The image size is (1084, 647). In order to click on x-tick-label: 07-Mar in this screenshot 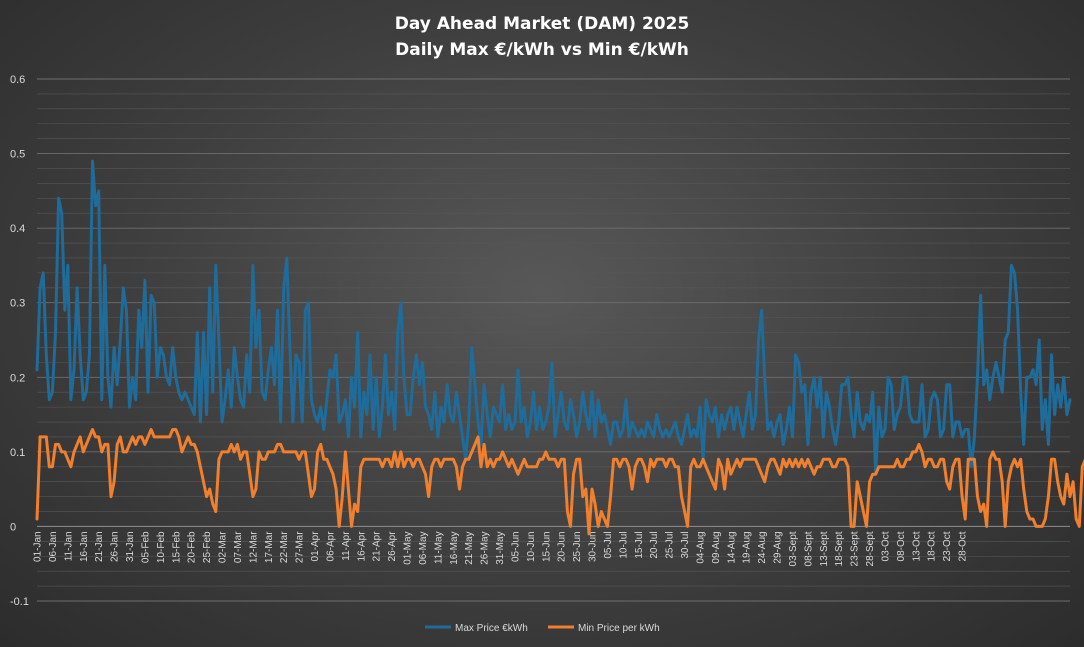, I will do `click(238, 547)`.